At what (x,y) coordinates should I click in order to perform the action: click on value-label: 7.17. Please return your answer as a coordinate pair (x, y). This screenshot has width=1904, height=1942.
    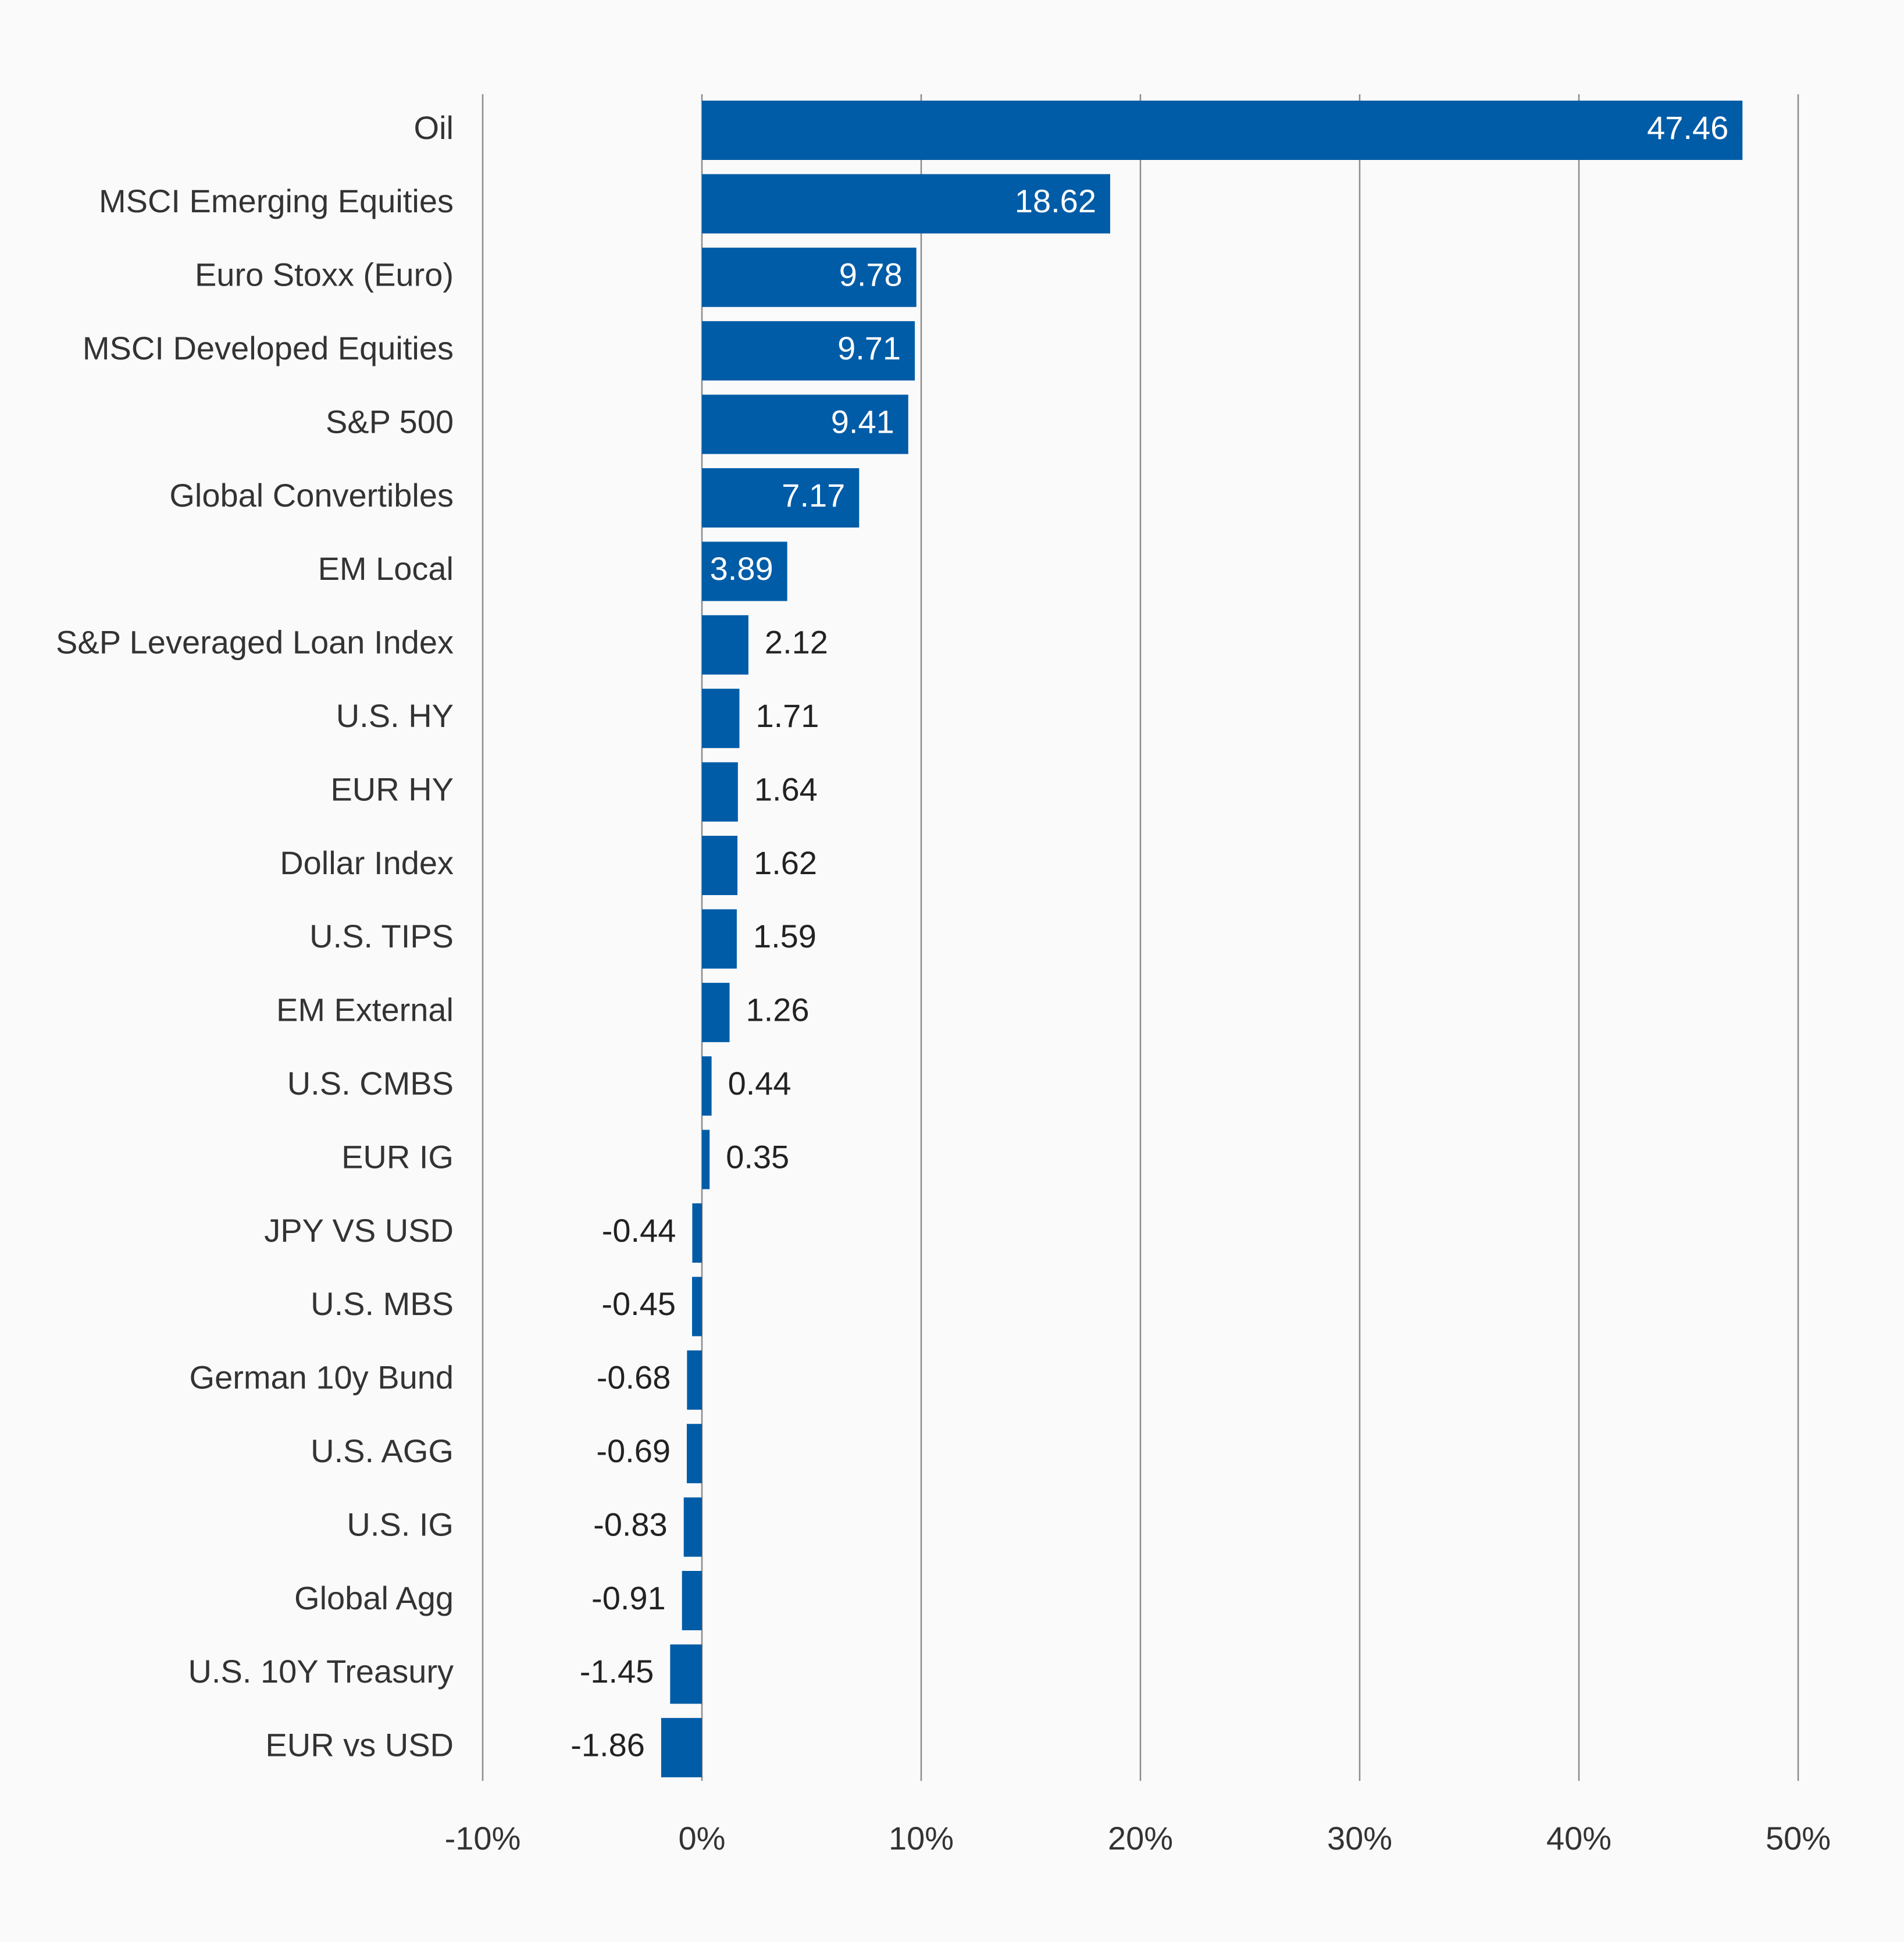
    Looking at the image, I should click on (814, 495).